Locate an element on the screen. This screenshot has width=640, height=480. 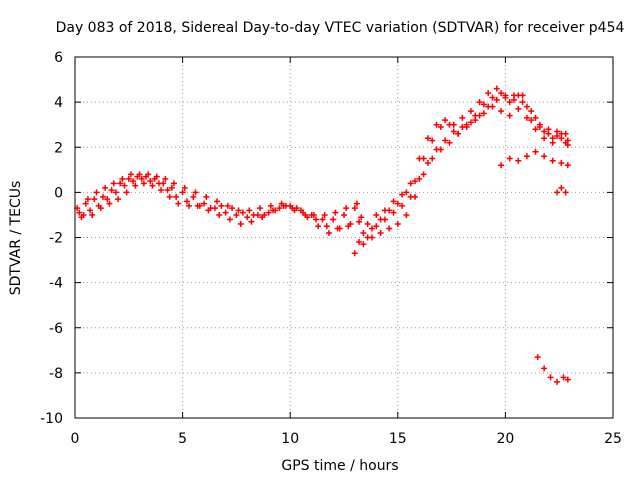
y-axis-label: SDTVAR / TECUs is located at coordinates (16, 238).